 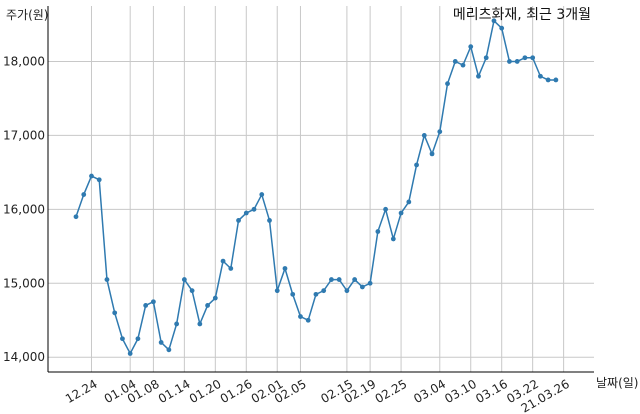 I want to click on x-axis-title: 날짜(일), so click(x=617, y=383).